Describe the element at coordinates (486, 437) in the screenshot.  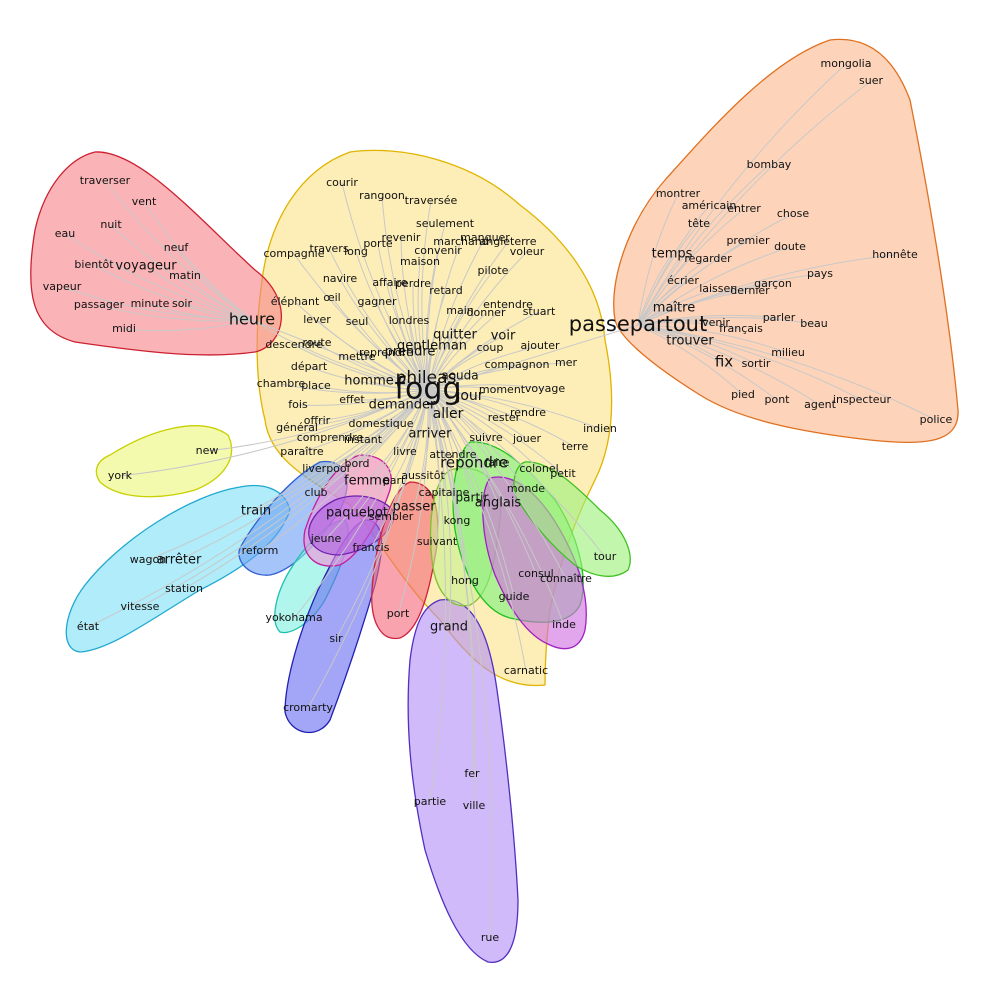
I see `word-label-suivre: suivre` at that location.